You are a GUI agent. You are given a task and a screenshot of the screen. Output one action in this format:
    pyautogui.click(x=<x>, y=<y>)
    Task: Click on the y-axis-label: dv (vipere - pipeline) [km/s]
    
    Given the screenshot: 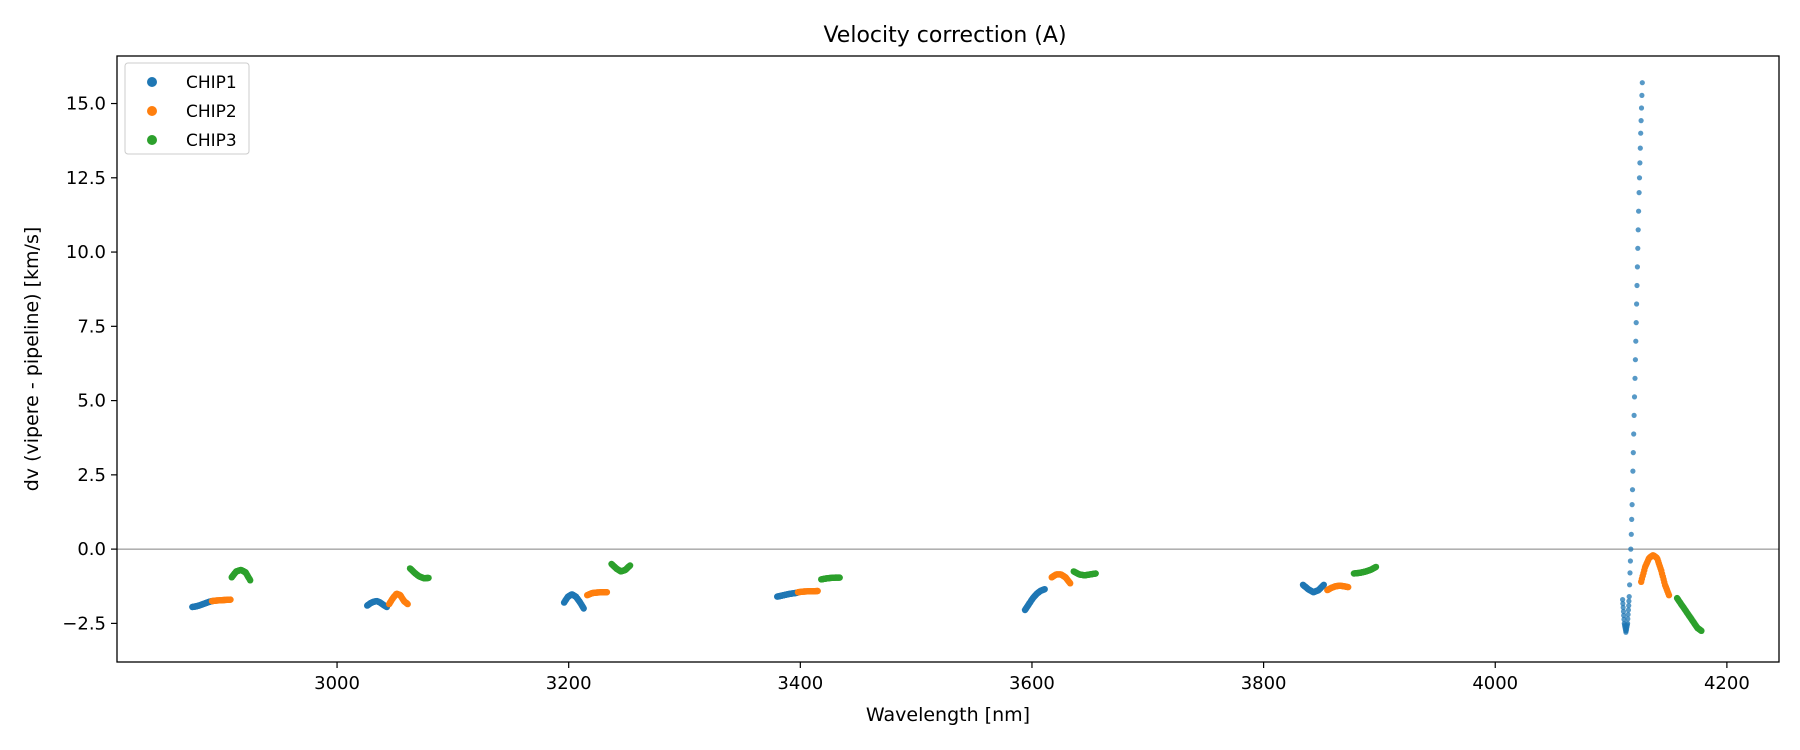 What is the action you would take?
    pyautogui.click(x=32, y=359)
    